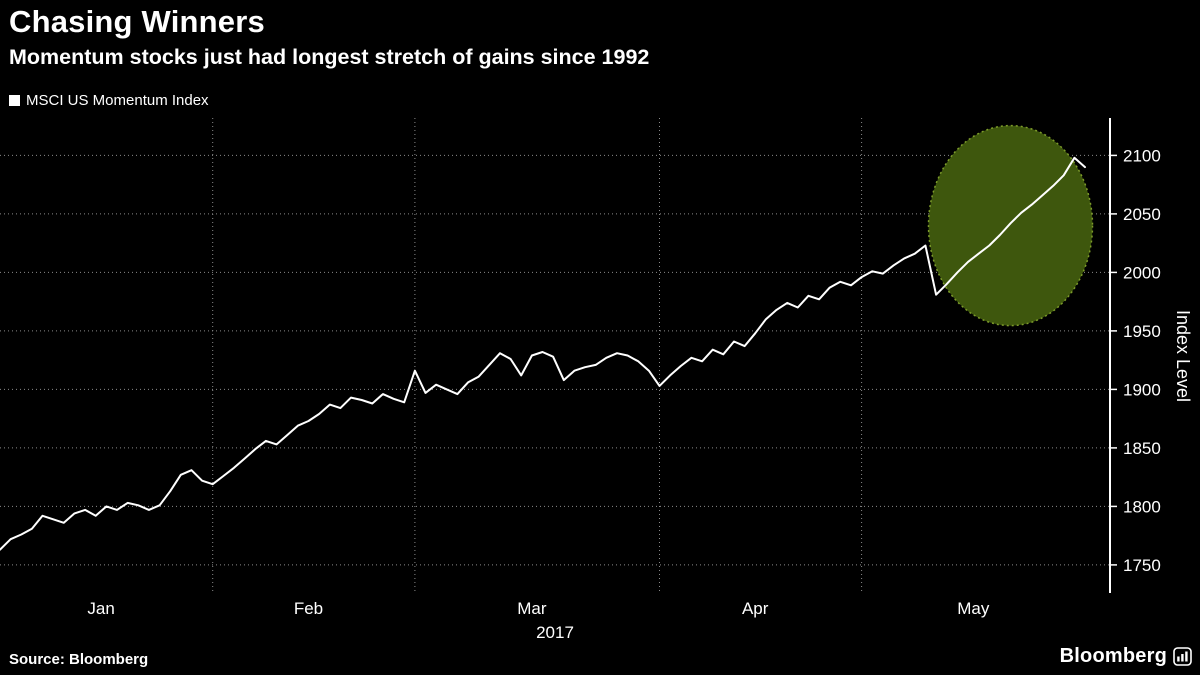 This screenshot has height=675, width=1200. Describe the element at coordinates (1142, 389) in the screenshot. I see `y-tick-label: 1900` at that location.